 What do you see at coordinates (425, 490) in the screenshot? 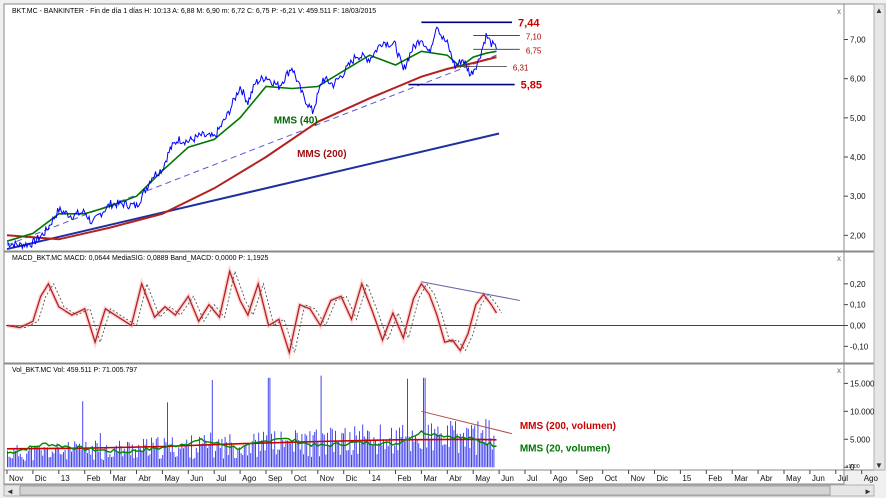
I see `scrollbar-thumb` at bounding box center [425, 490].